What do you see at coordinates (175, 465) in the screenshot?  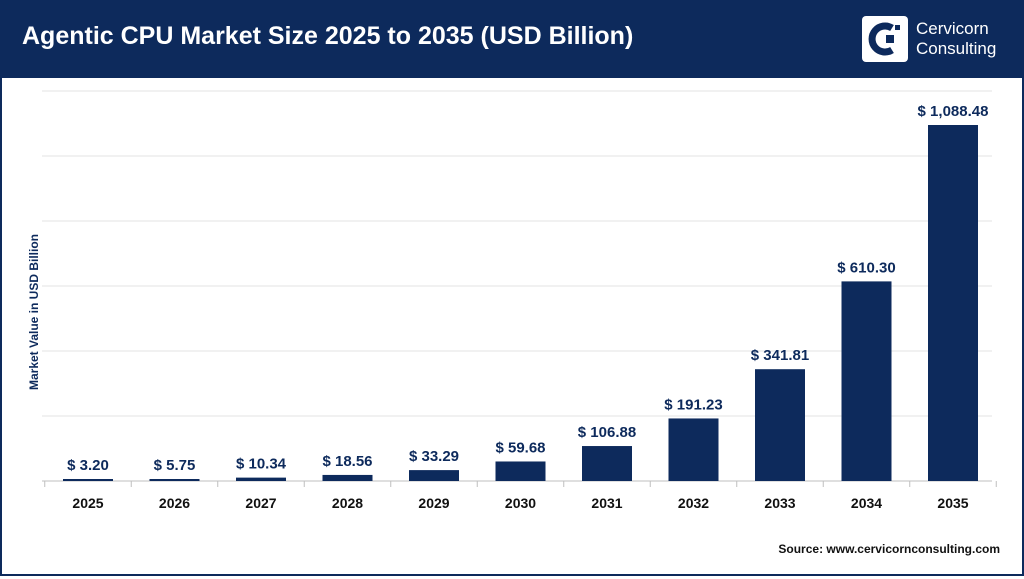 I see `value-label-2026: $ 5.75` at bounding box center [175, 465].